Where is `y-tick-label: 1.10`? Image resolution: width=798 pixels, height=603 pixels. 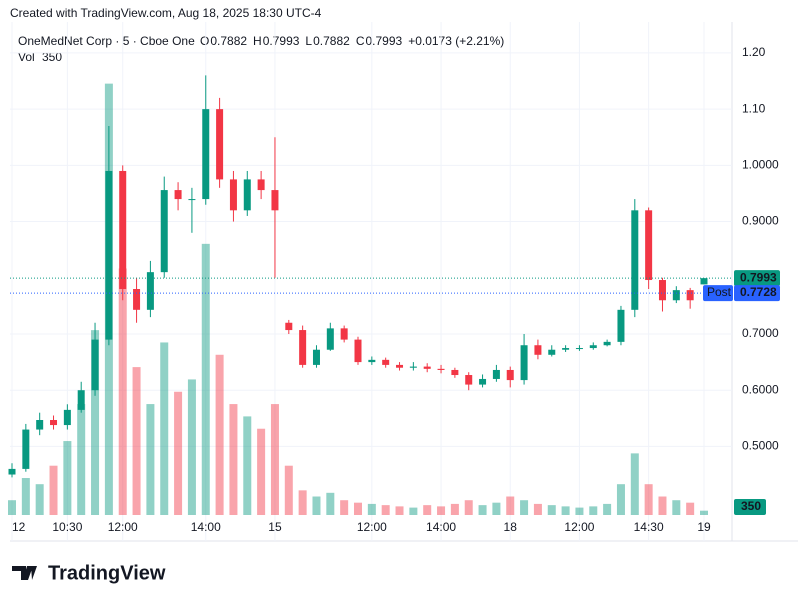
y-tick-label: 1.10 is located at coordinates (754, 108).